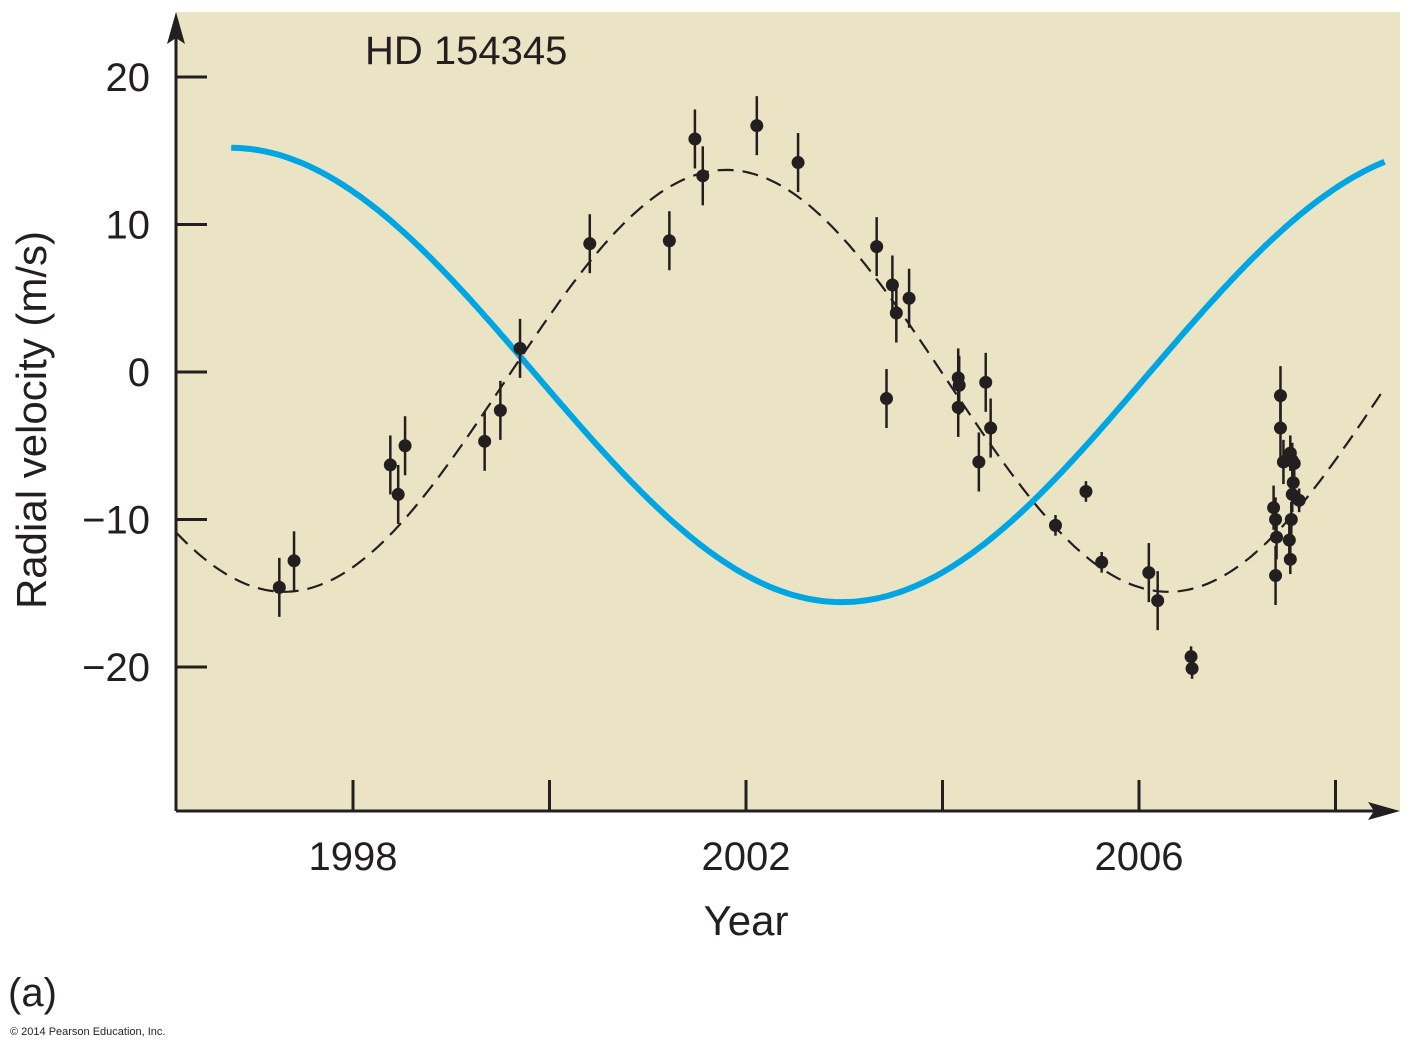  Describe the element at coordinates (1139, 857) in the screenshot. I see `x-tick-label: 2006` at that location.